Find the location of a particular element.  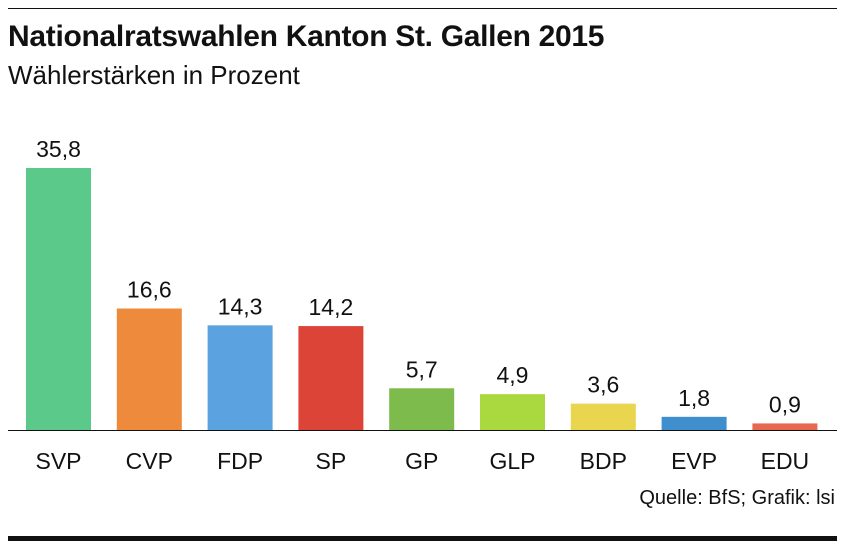

top-rule is located at coordinates (422, 8).